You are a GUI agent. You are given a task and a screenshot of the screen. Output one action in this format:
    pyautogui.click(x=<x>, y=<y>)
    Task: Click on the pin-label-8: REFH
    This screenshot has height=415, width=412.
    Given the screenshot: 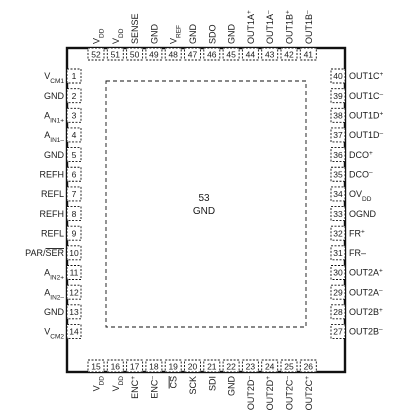 What is the action you would take?
    pyautogui.click(x=52, y=214)
    